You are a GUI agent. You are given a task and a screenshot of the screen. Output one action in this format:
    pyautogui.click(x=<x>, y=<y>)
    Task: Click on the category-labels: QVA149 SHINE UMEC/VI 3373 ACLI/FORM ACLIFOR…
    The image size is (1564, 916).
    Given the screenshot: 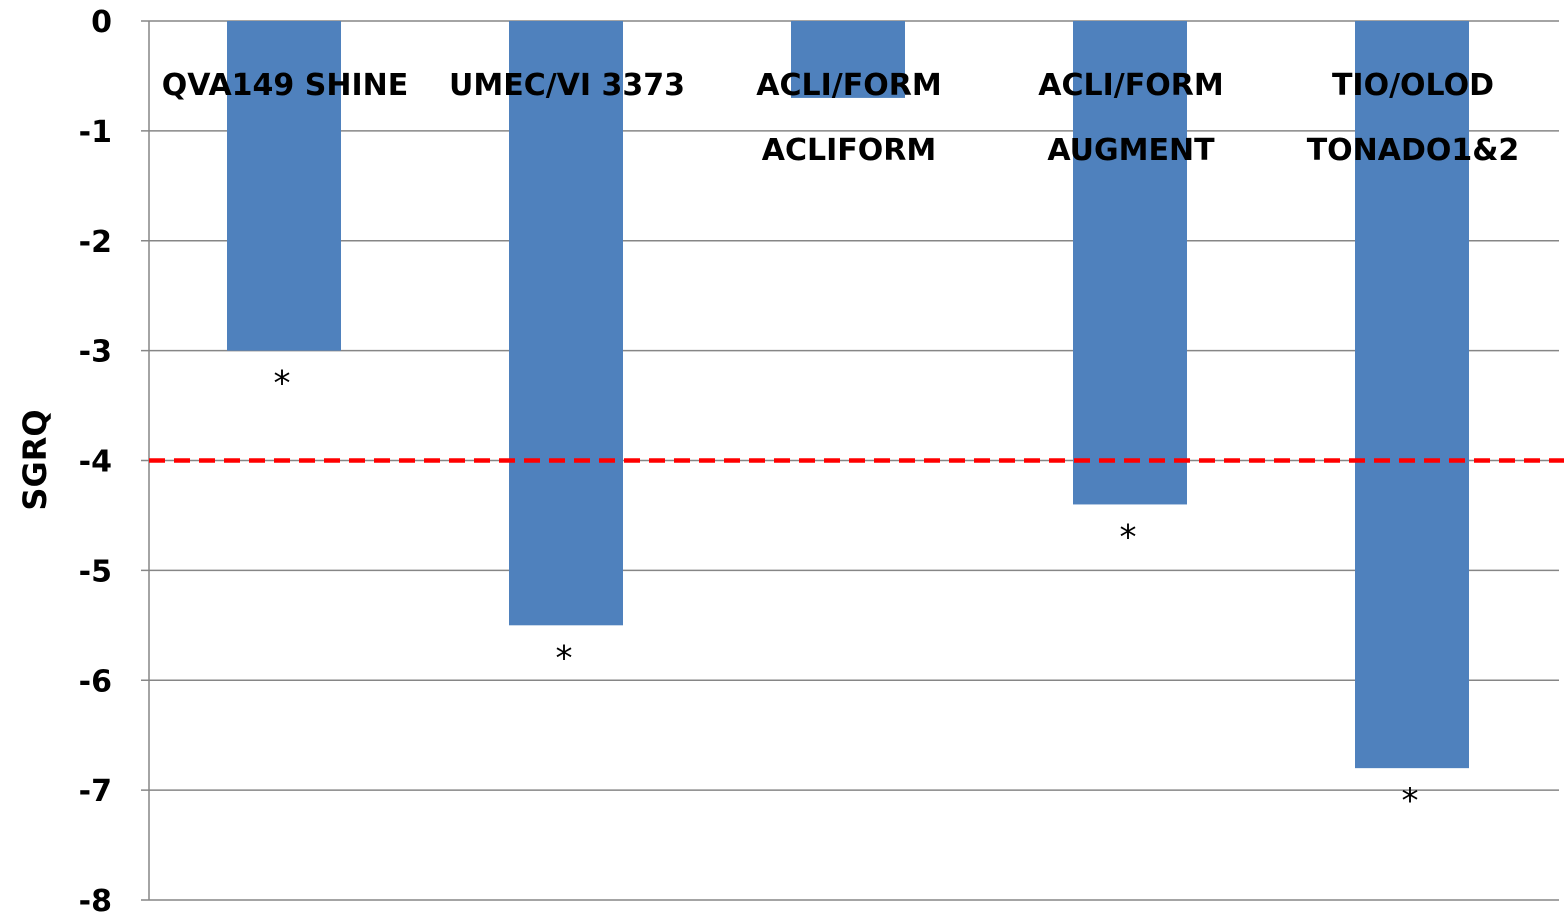 What is the action you would take?
    pyautogui.click(x=841, y=118)
    